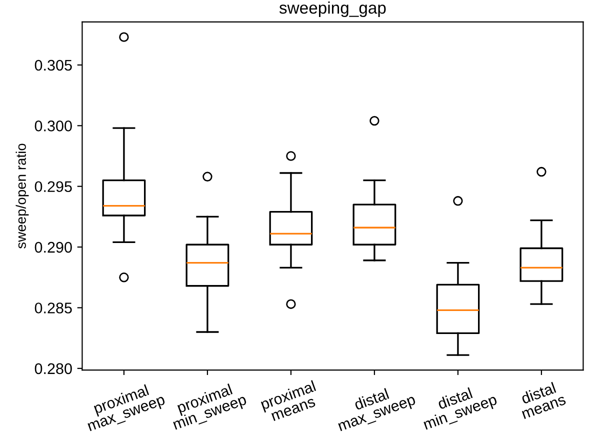 The height and width of the screenshot is (438, 600). What do you see at coordinates (543, 401) in the screenshot?
I see `x-tick-label: distal means` at bounding box center [543, 401].